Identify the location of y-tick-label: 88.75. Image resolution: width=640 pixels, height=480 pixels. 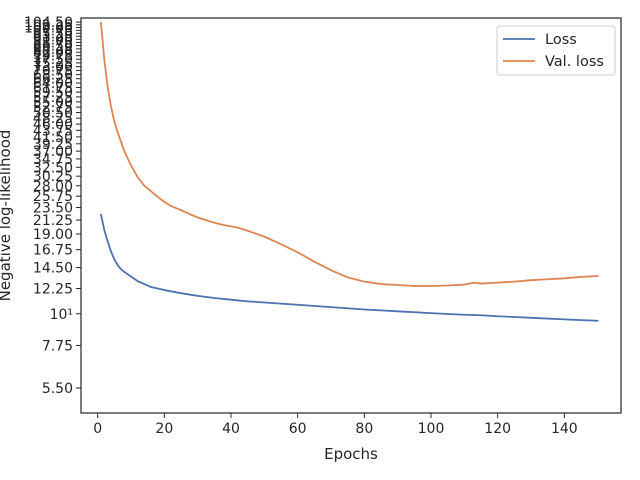
(53, 43).